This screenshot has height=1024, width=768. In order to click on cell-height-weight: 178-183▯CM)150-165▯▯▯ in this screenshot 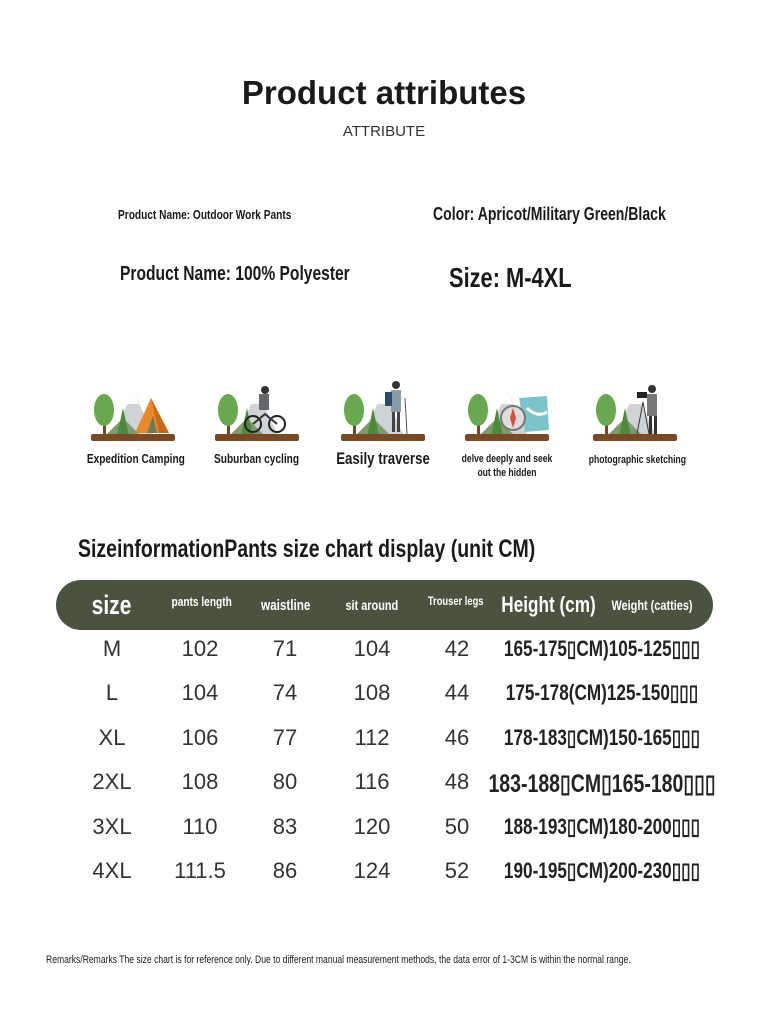, I will do `click(602, 737)`.